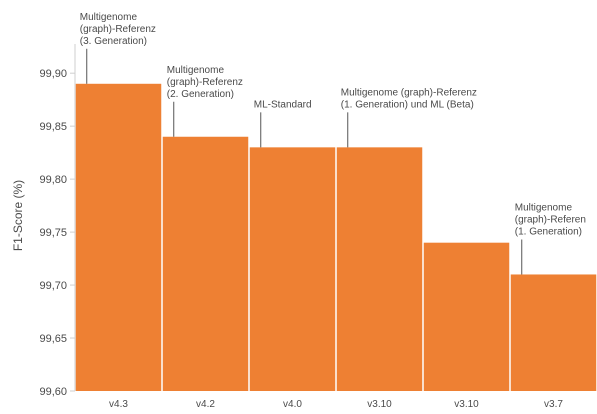 Image resolution: width=597 pixels, height=414 pixels. What do you see at coordinates (53, 339) in the screenshot?
I see `y-tick-label: 99,65` at bounding box center [53, 339].